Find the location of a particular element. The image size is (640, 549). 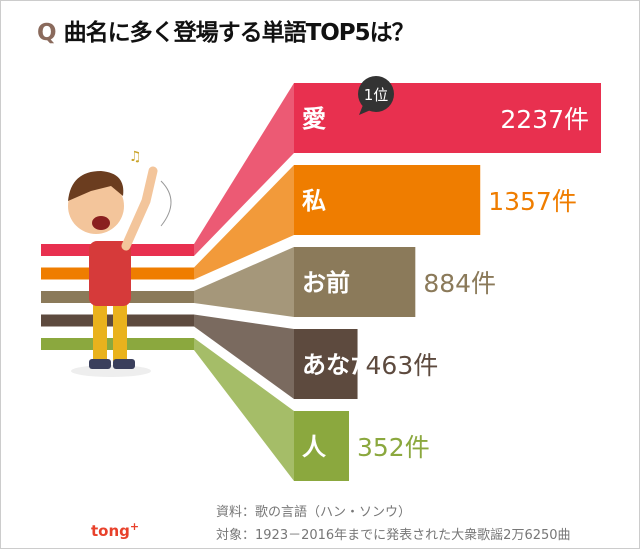

tong-logo: tong+ is located at coordinates (115, 530).